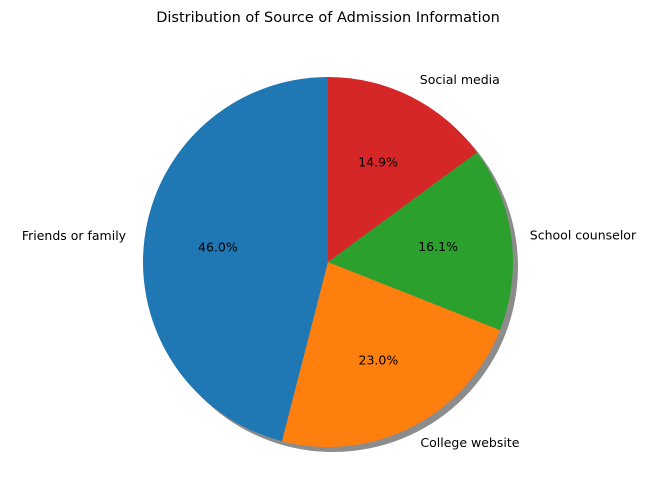  Describe the element at coordinates (583, 234) in the screenshot. I see `pie-category-label-school-counselor: School counselor` at that location.